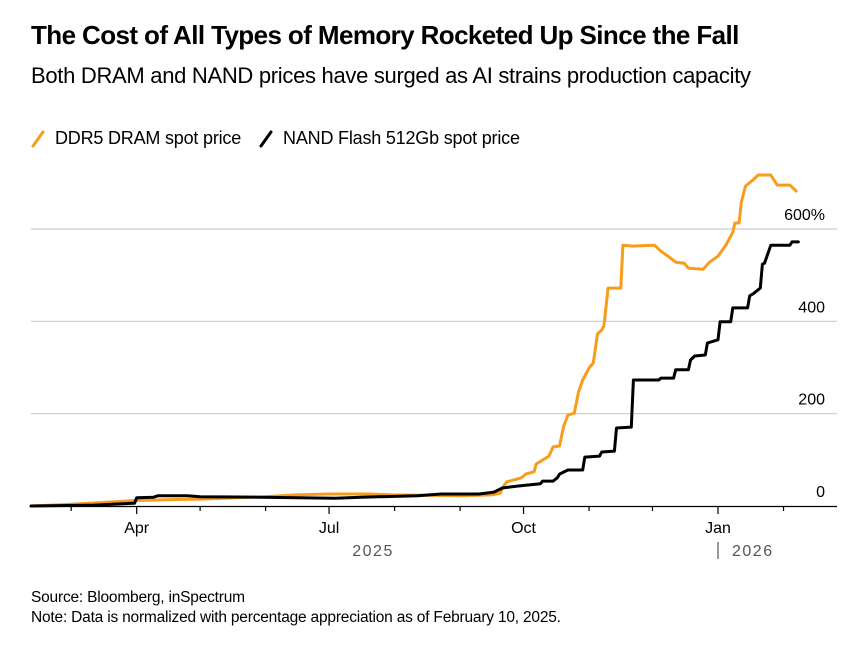 Image resolution: width=864 pixels, height=652 pixels. Describe the element at coordinates (38, 138) in the screenshot. I see `legend-swatch-dram-icon` at that location.